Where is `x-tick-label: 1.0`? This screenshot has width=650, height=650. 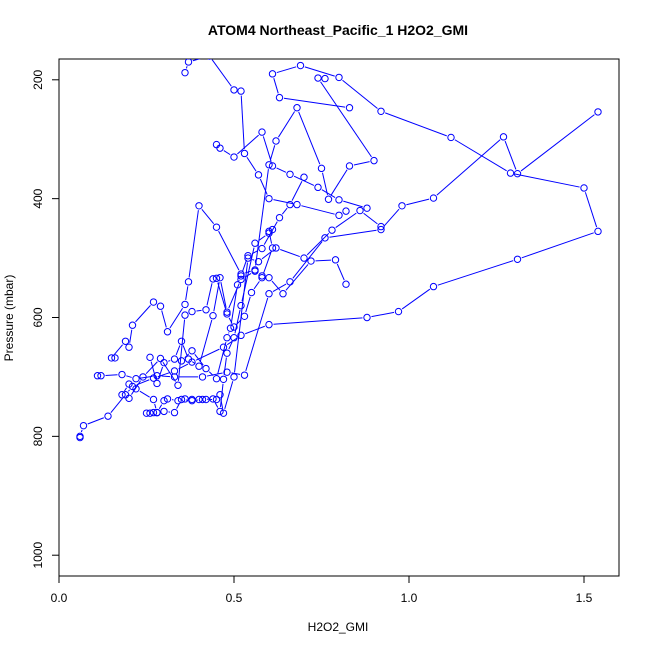 x-tick-label: 1.0 is located at coordinates (409, 598).